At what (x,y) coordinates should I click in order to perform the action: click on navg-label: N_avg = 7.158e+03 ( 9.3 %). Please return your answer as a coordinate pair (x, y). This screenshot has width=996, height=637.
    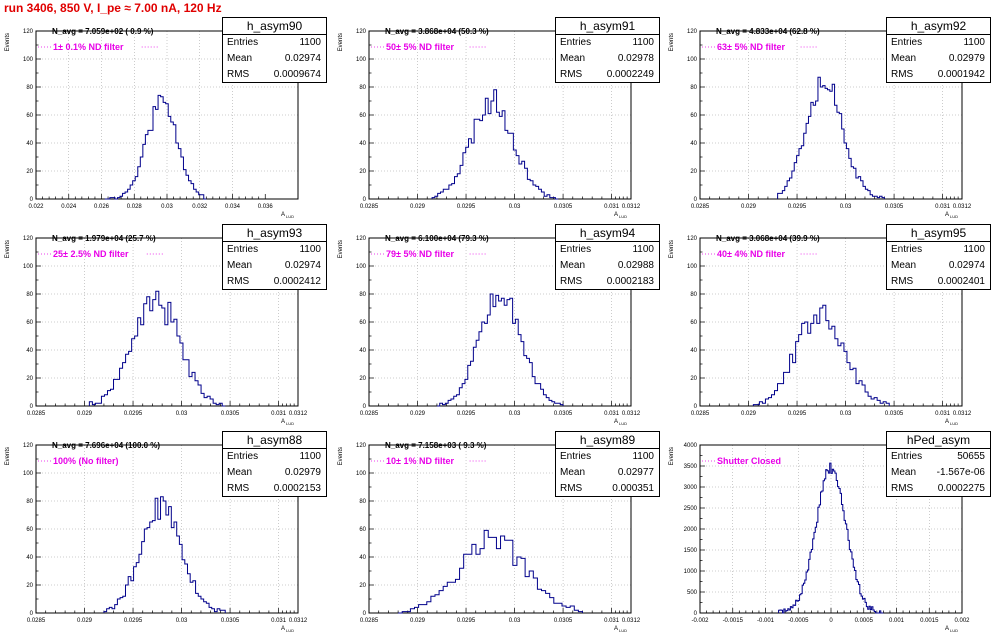
    Looking at the image, I should click on (436, 445).